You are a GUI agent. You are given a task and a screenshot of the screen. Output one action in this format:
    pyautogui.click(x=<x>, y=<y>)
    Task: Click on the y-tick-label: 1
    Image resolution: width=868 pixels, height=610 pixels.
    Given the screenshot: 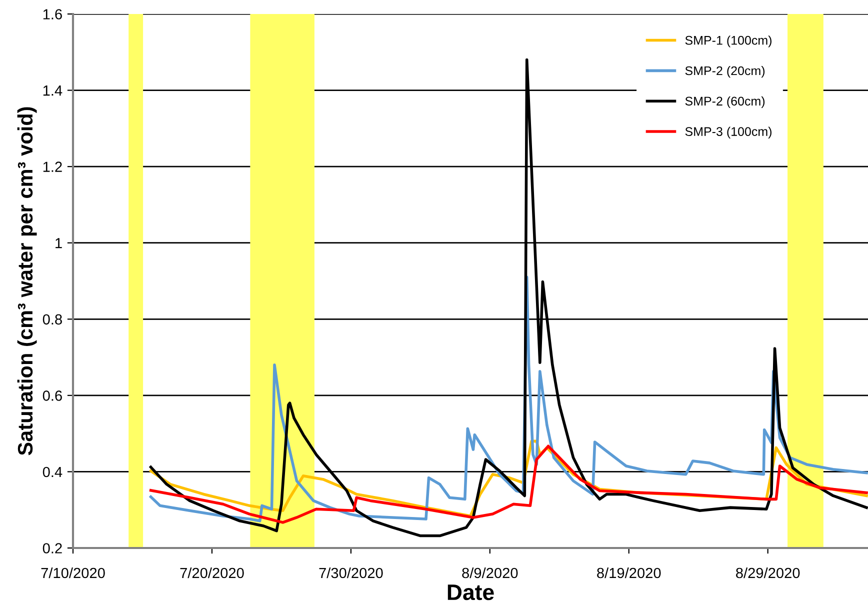 What is the action you would take?
    pyautogui.click(x=59, y=243)
    